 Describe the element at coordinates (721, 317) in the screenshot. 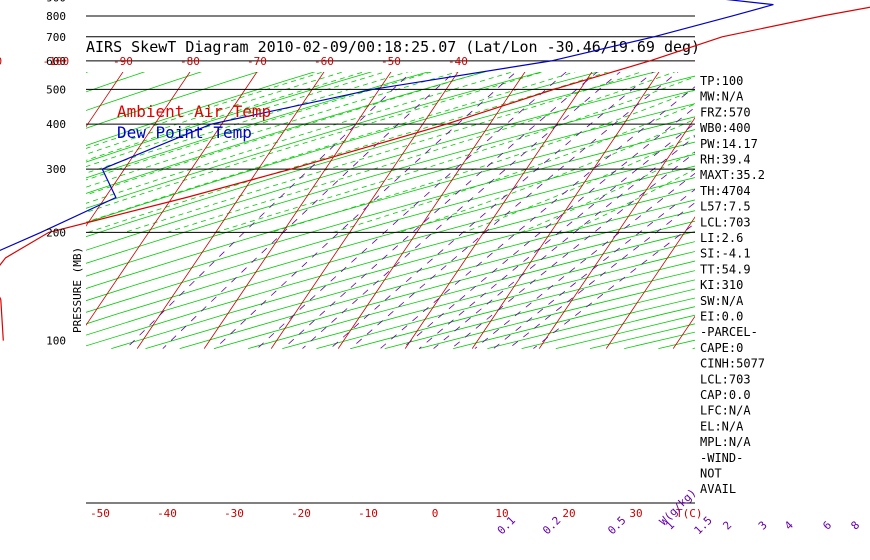

I see `stability-index: EI:0.0` at that location.